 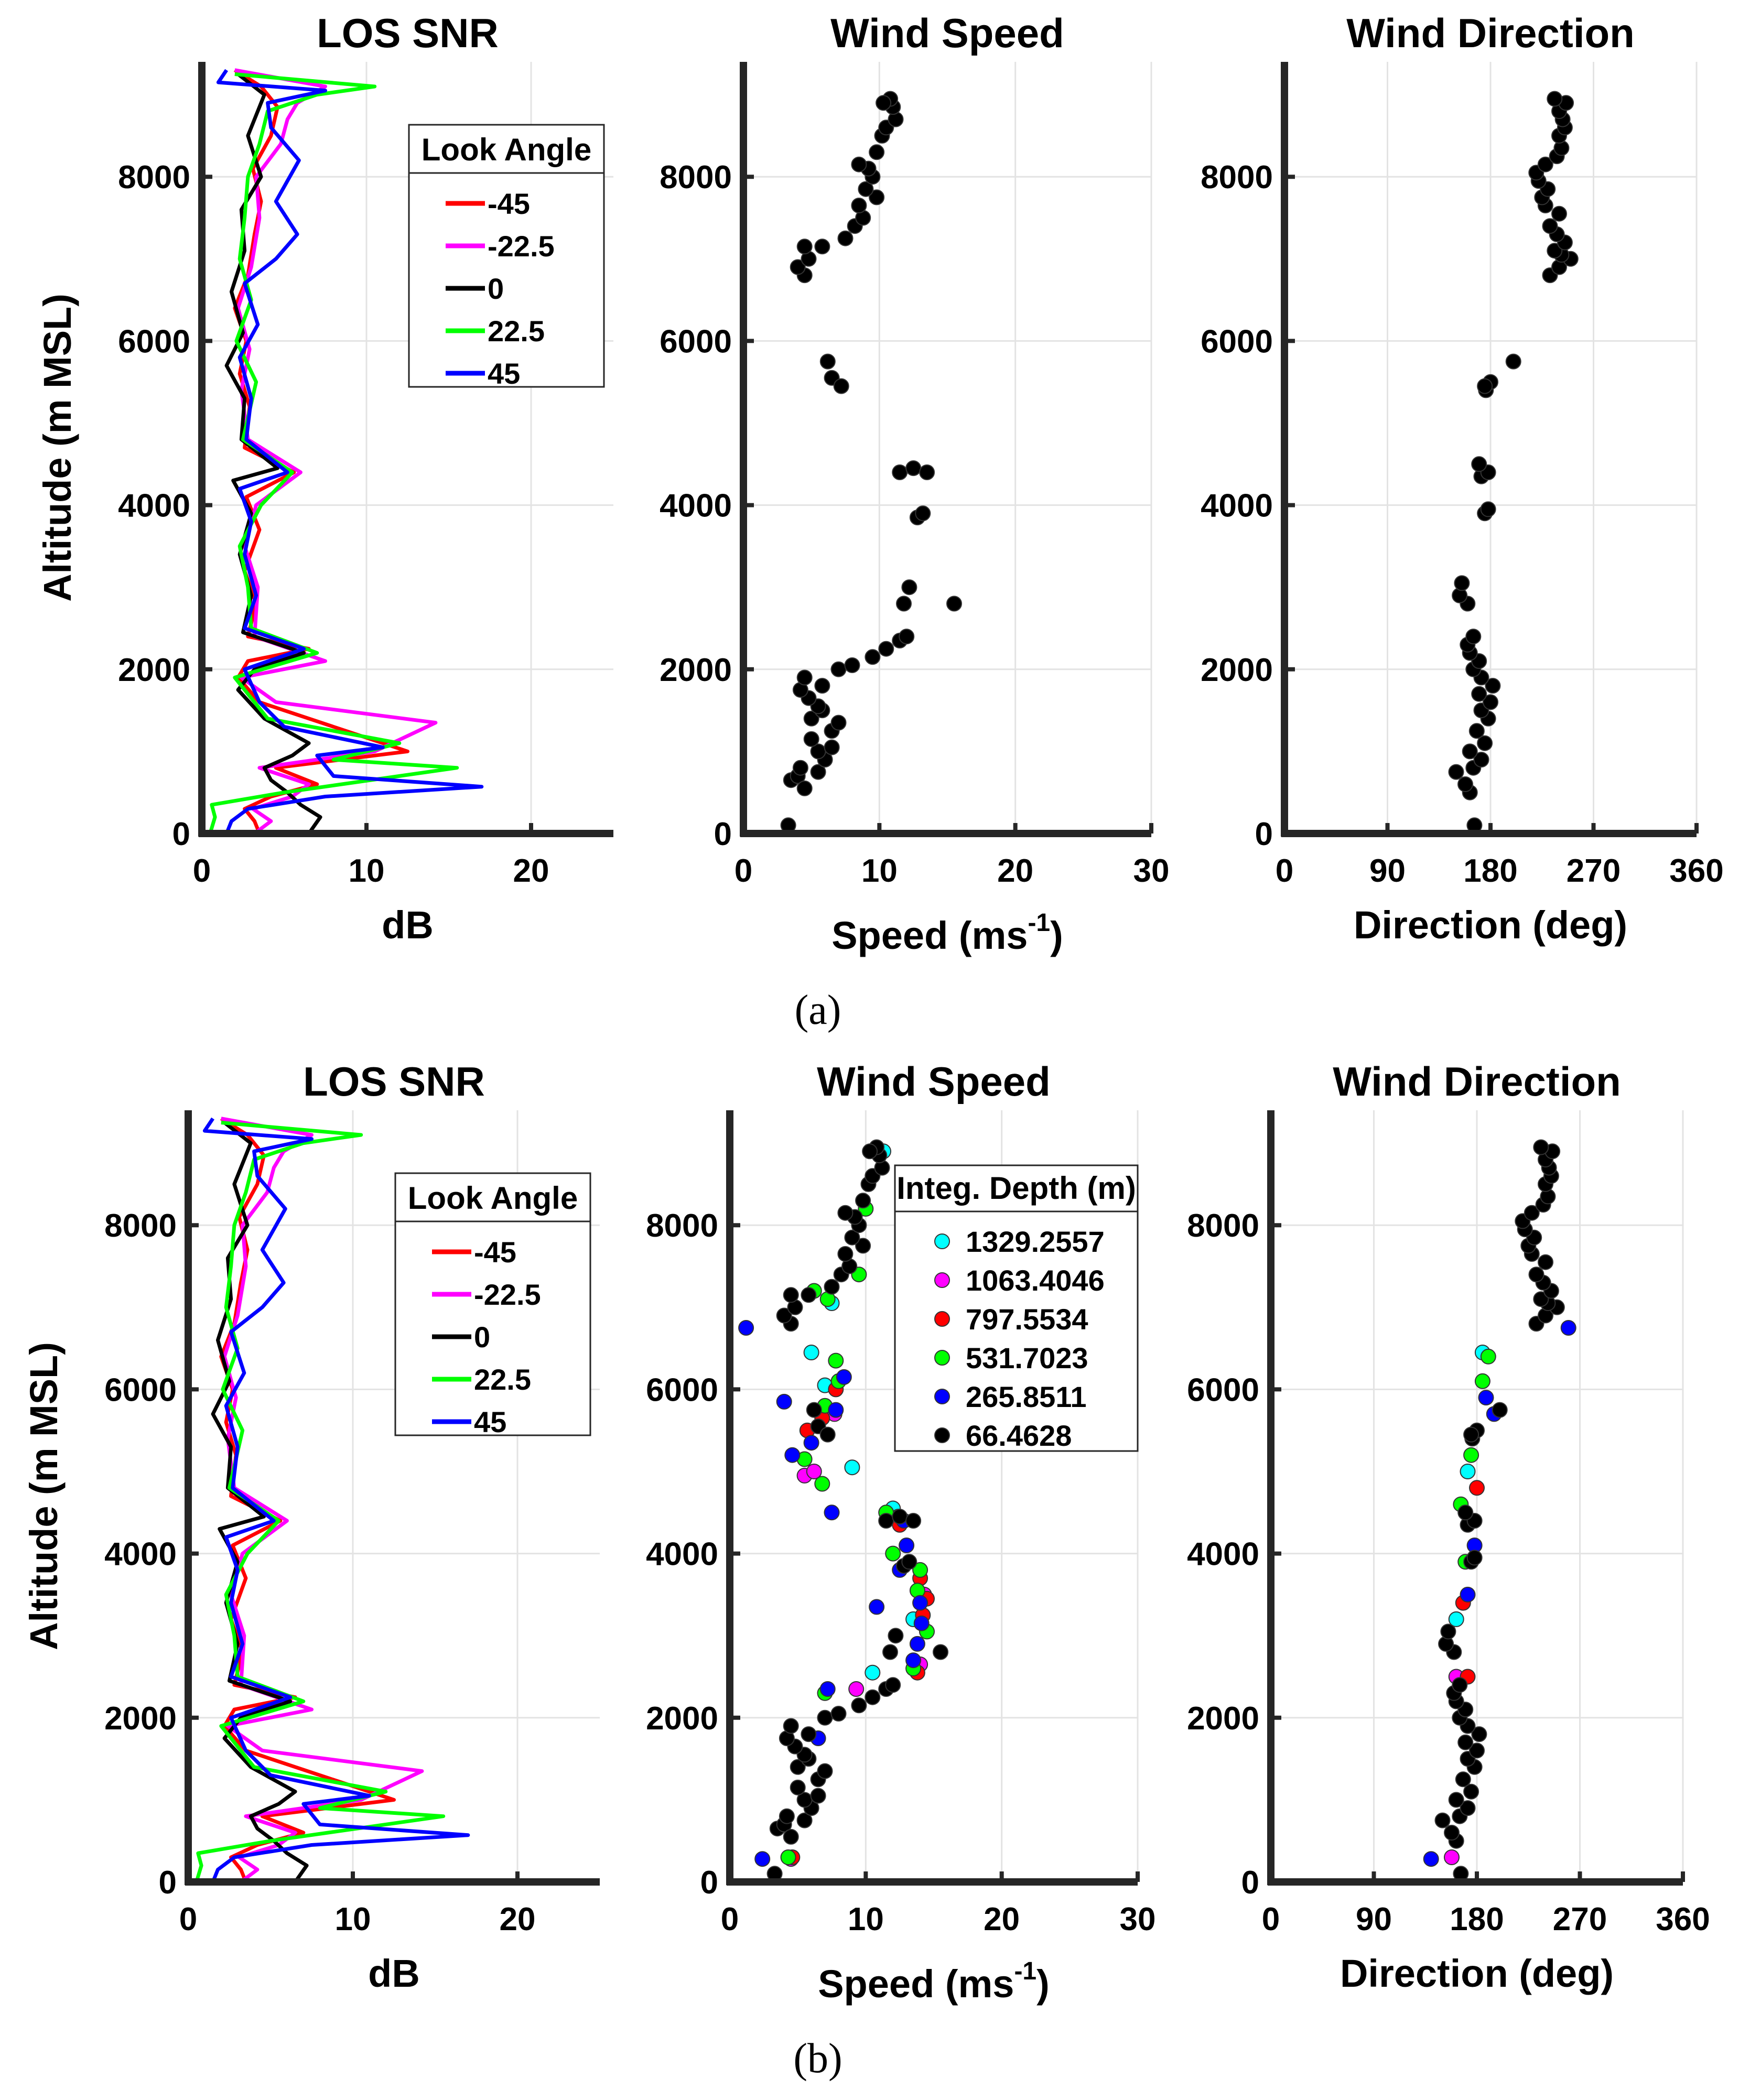 What do you see at coordinates (1027, 1319) in the screenshot?
I see `b-speed-legend-label-2: 797.5534` at bounding box center [1027, 1319].